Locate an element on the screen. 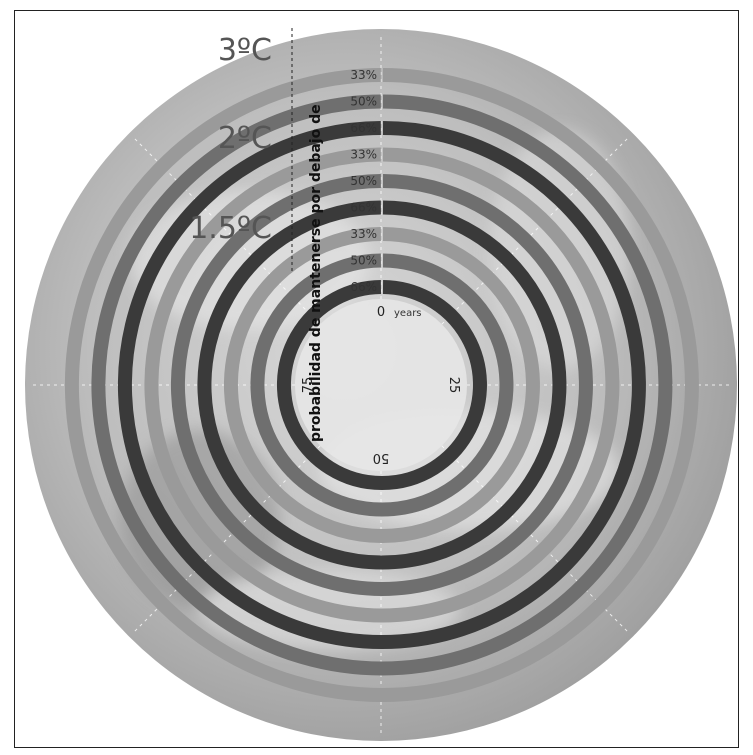 The width and height of the screenshot is (753, 755). temp-label-2c: 2ºC is located at coordinates (245, 138).